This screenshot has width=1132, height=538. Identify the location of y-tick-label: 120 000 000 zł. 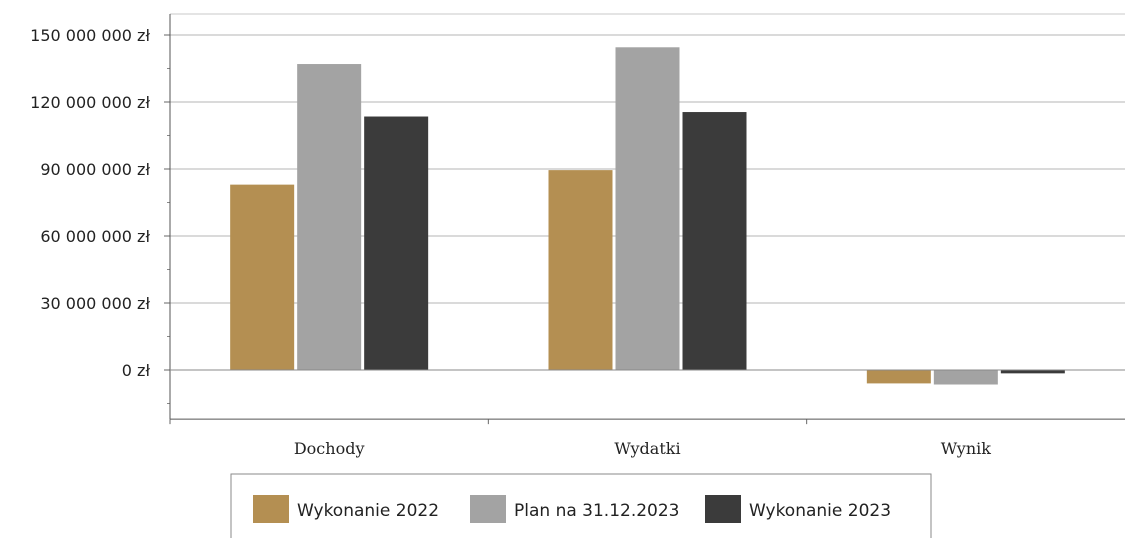
(90, 102).